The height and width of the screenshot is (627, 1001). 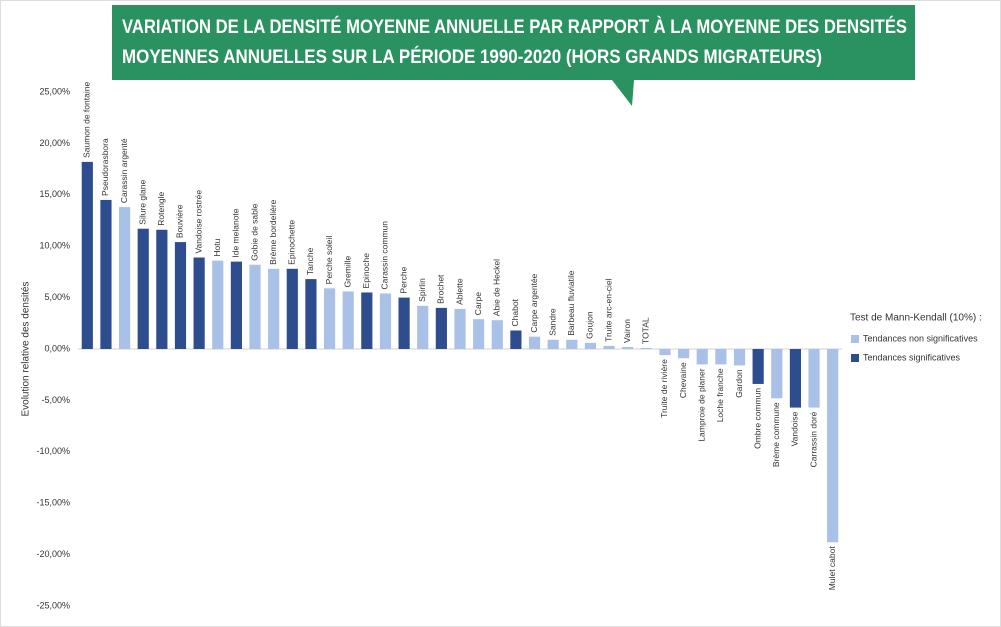 What do you see at coordinates (53, 451) in the screenshot?
I see `y-tick-label: -10,00%` at bounding box center [53, 451].